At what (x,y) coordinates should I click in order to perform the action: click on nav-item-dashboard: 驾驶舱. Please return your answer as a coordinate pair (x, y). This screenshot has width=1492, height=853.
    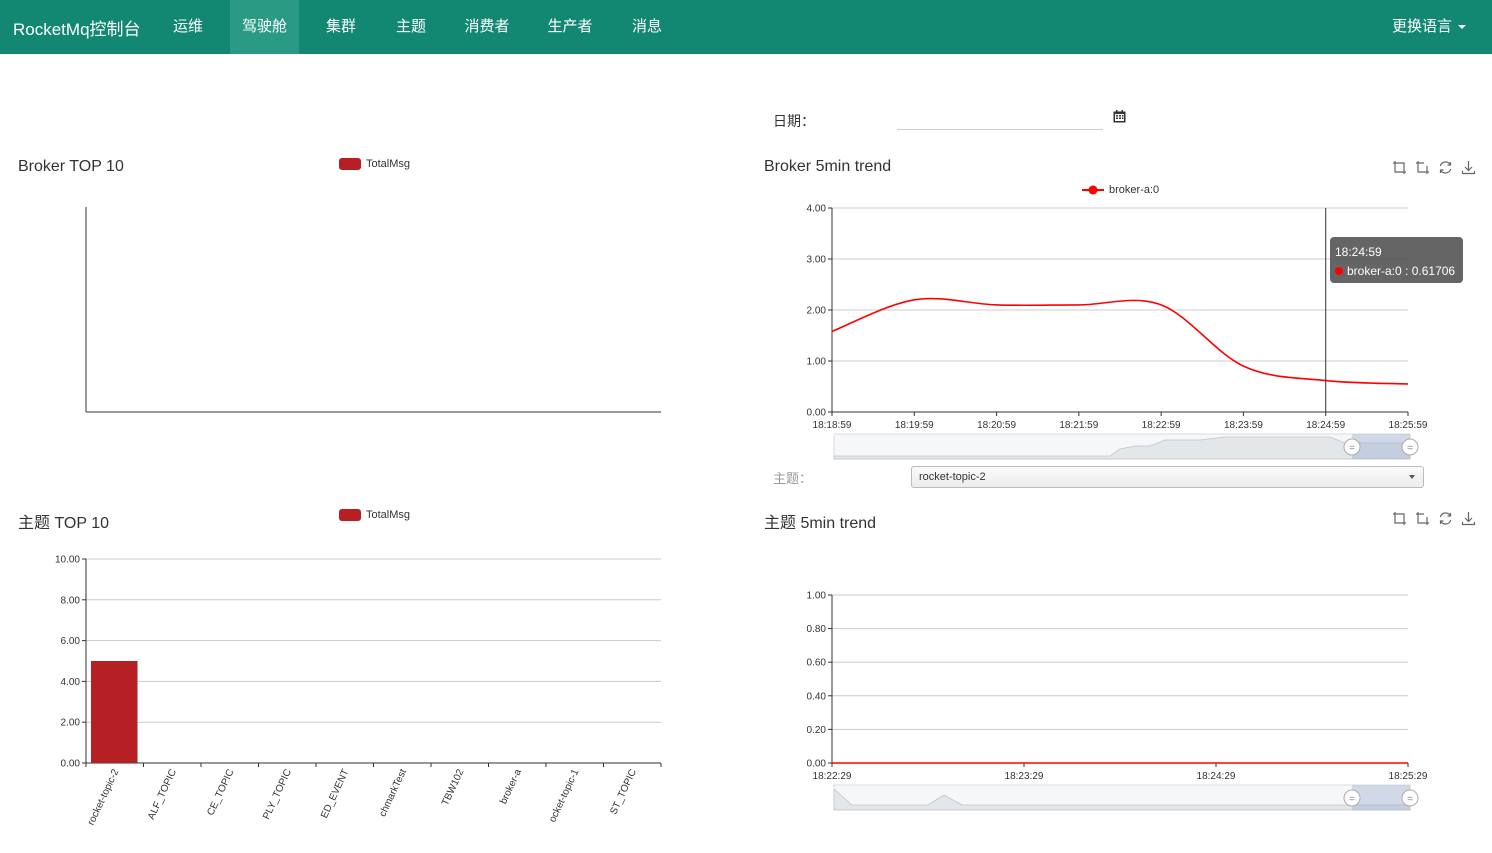
    Looking at the image, I should click on (264, 27).